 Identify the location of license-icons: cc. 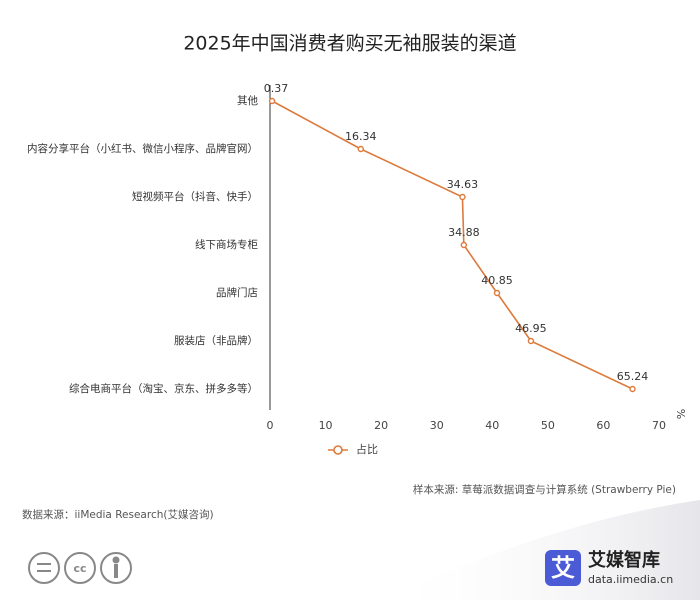
(80, 568).